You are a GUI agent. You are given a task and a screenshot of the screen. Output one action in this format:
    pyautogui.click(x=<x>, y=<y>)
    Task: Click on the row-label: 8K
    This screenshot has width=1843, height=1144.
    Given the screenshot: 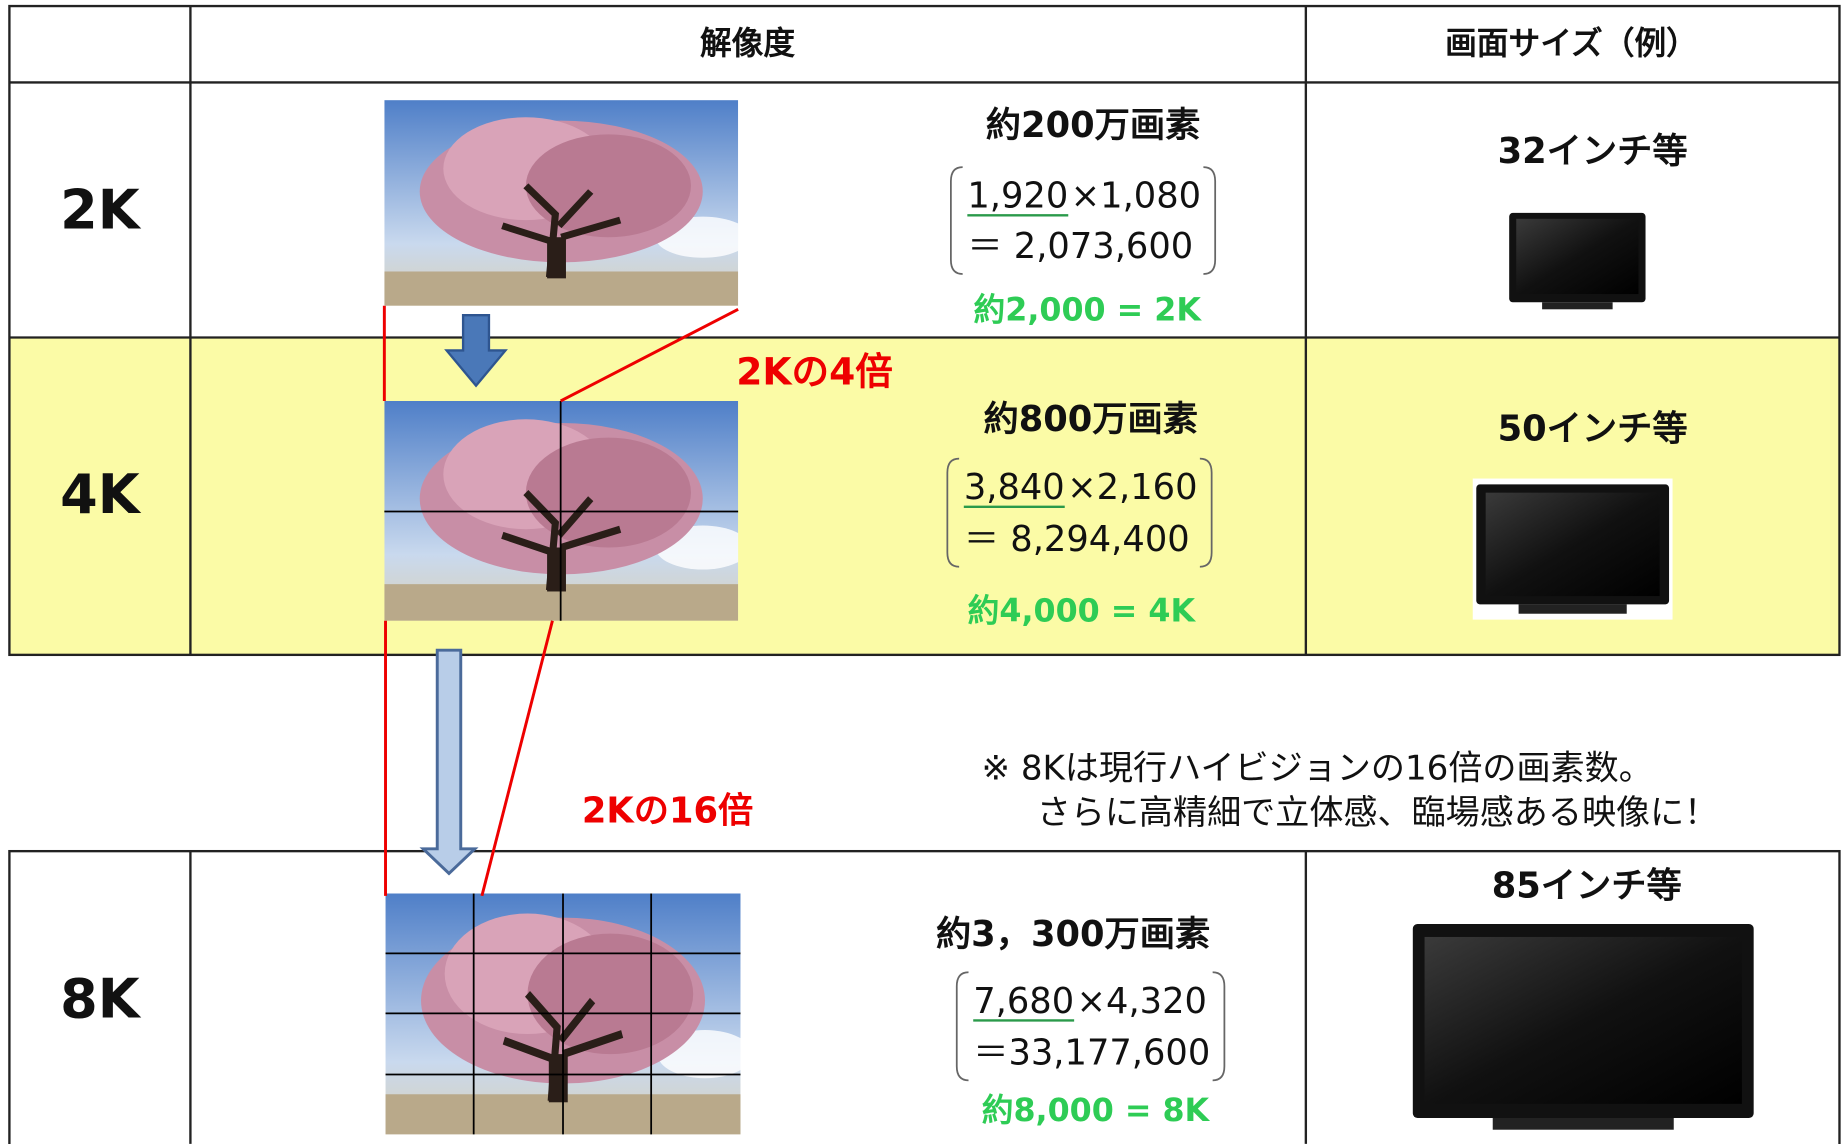 What is the action you would take?
    pyautogui.click(x=101, y=998)
    